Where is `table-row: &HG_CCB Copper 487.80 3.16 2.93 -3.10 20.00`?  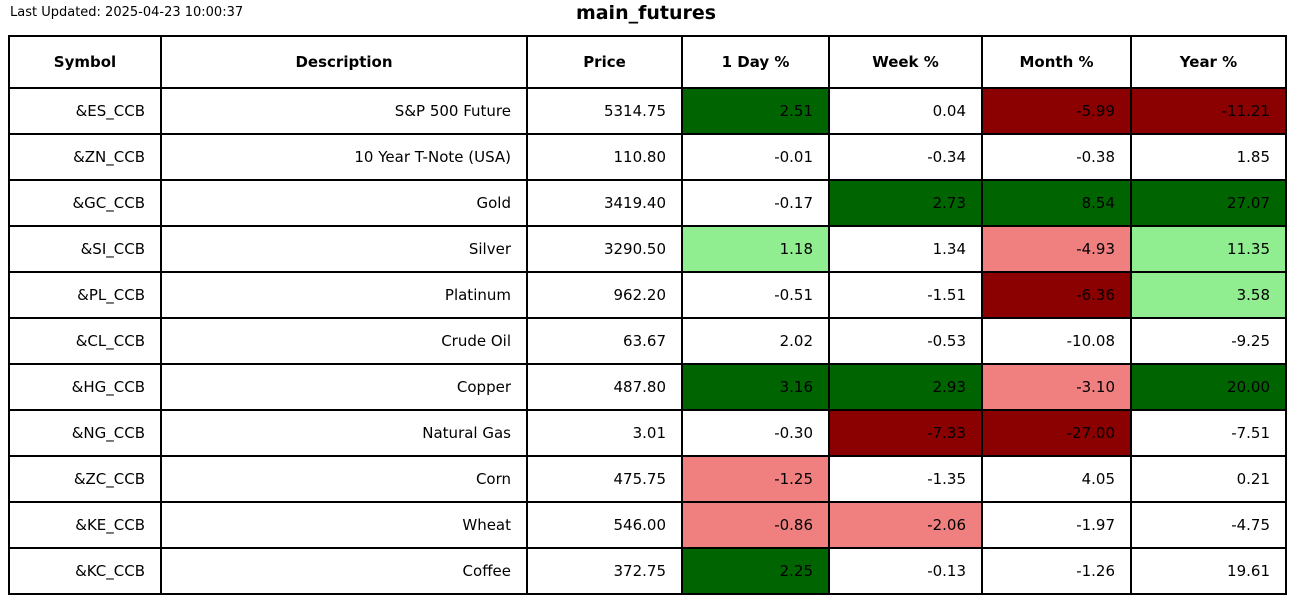
table-row: &HG_CCB Copper 487.80 3.16 2.93 -3.10 20.00 is located at coordinates (647, 387).